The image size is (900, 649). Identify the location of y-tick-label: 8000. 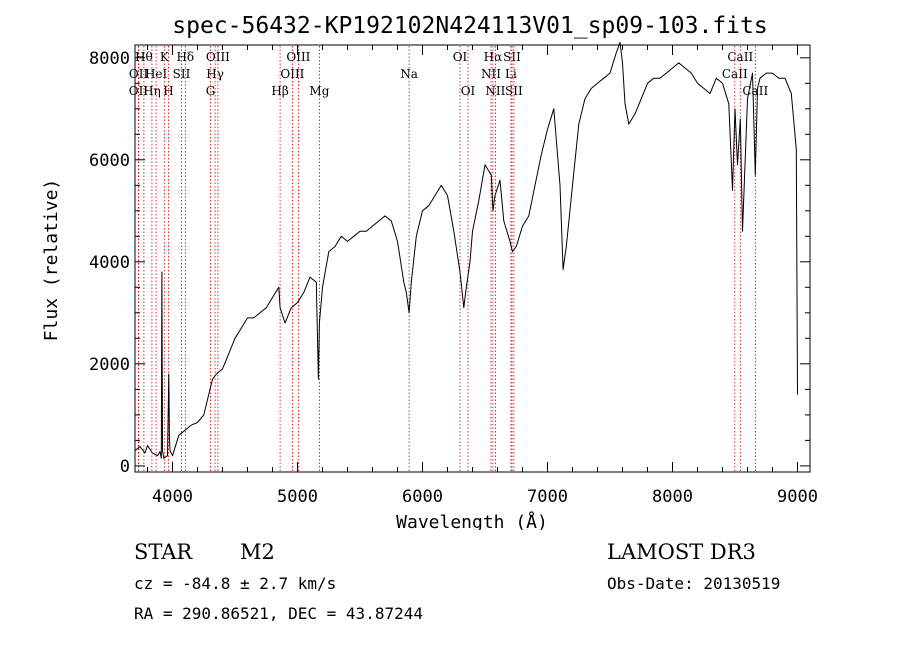
(109, 59).